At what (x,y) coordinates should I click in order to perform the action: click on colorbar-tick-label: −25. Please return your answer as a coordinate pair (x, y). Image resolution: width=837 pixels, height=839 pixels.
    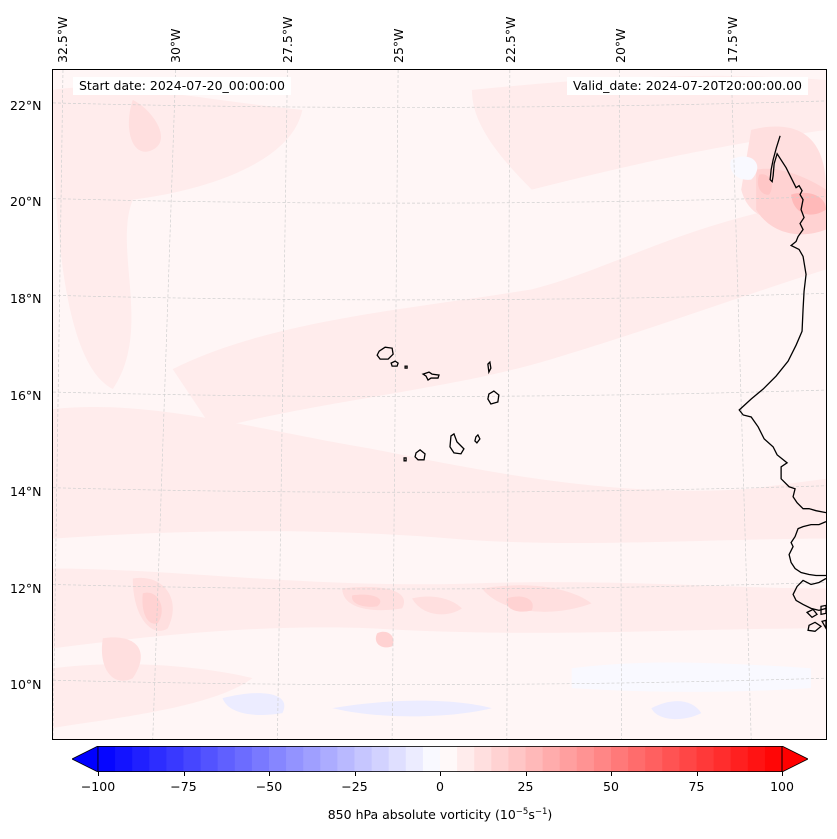
    Looking at the image, I should click on (354, 786).